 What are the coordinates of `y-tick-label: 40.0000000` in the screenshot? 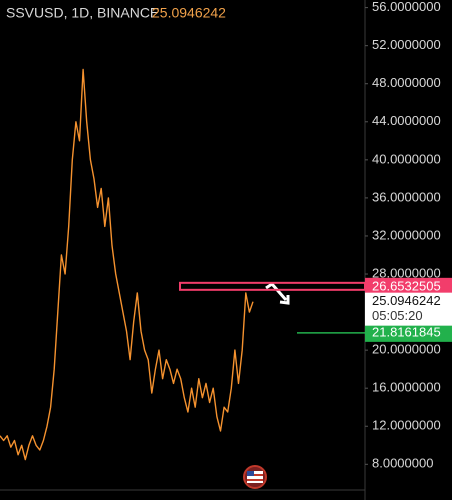 It's located at (406, 158).